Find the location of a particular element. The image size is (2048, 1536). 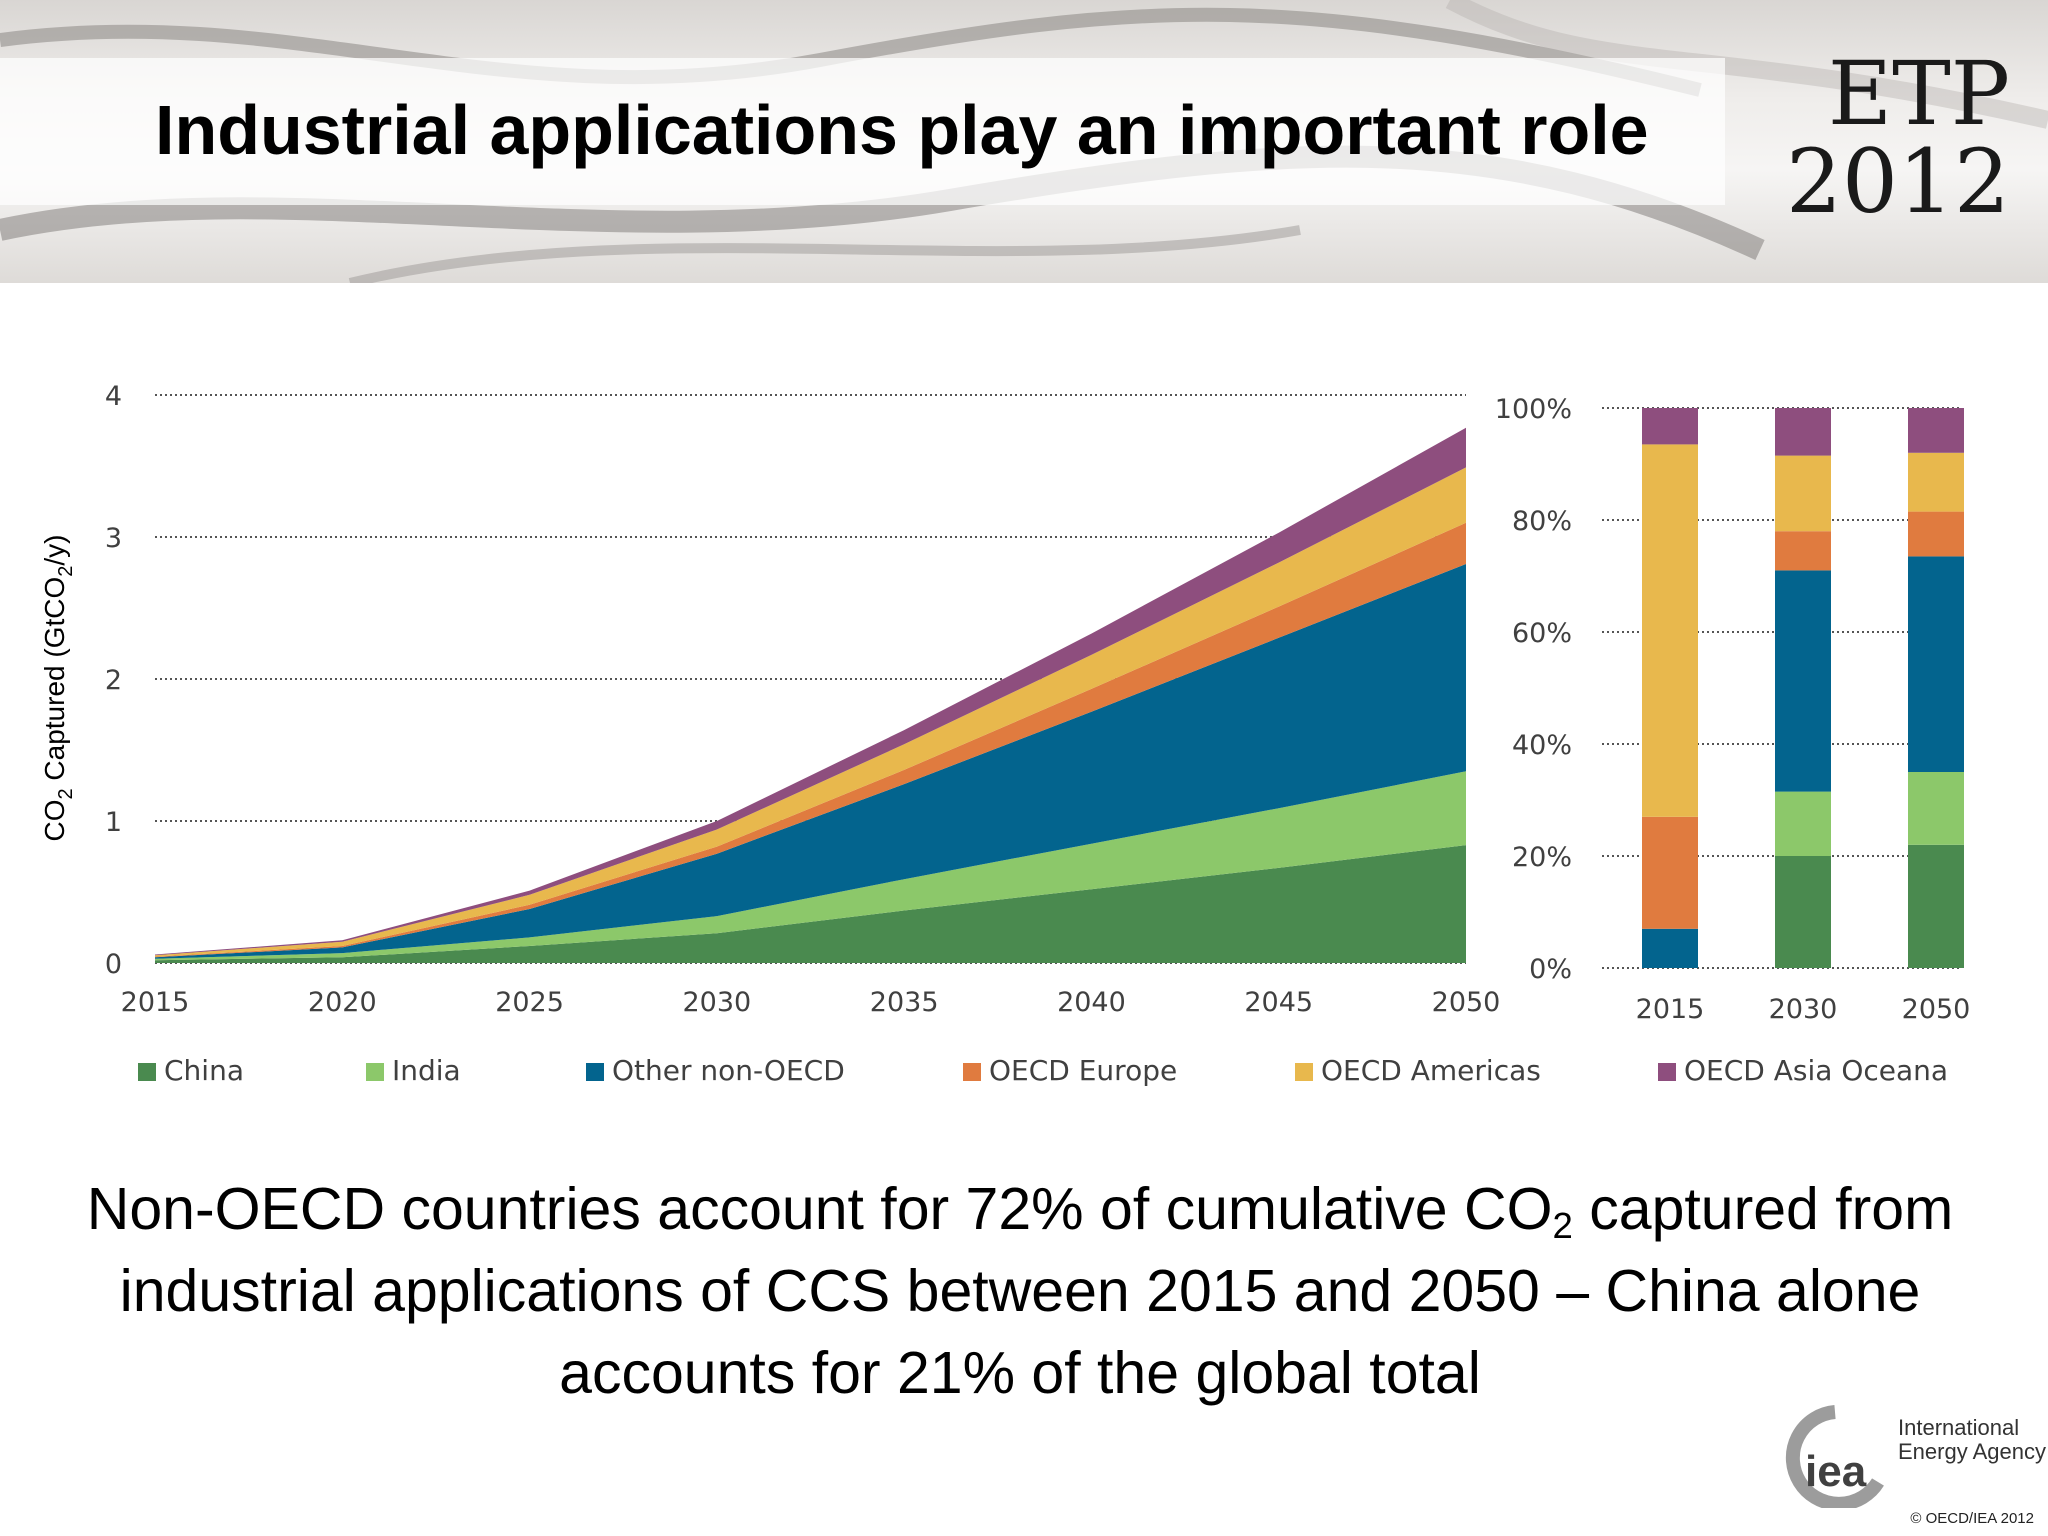

legend-swatch-other-non-oecd is located at coordinates (595, 1072).